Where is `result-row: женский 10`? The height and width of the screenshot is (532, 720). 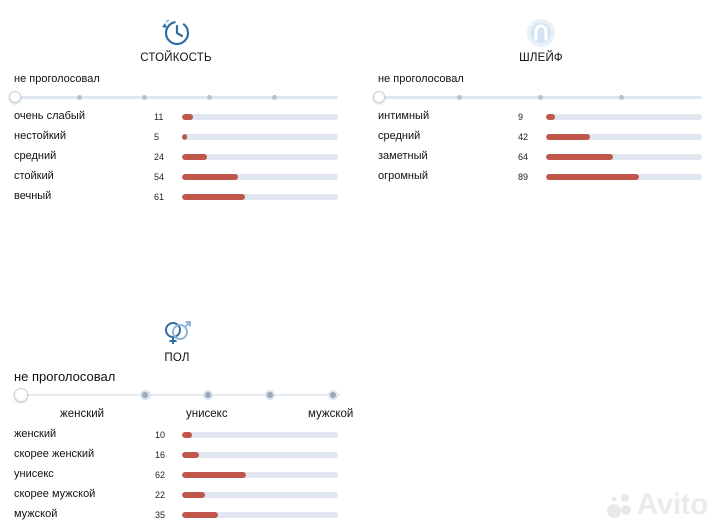
result-row: женский 10 is located at coordinates (179, 435).